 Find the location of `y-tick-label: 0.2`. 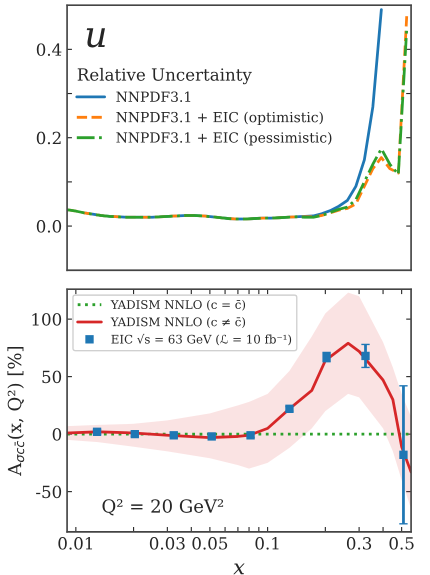

y-tick-label: 0.2 is located at coordinates (48, 138).